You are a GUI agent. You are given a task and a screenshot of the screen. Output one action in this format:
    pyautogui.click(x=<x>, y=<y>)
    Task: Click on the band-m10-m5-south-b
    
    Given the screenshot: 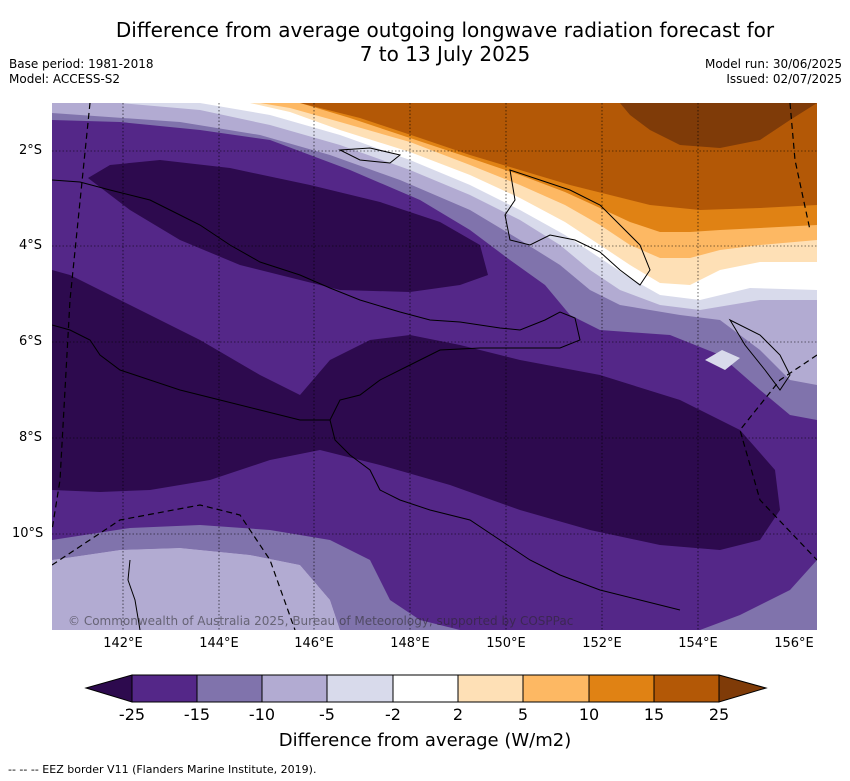 What is the action you would take?
    pyautogui.click(x=196, y=589)
    